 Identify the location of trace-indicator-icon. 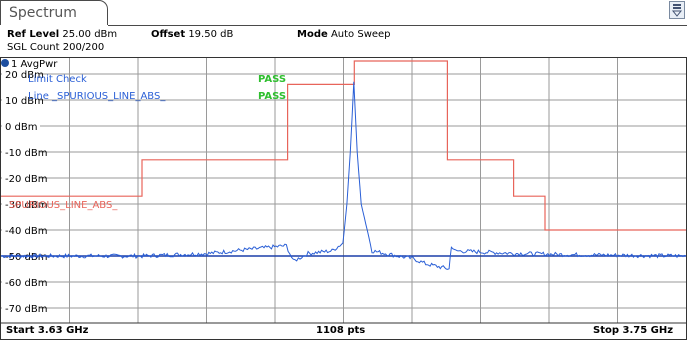
(5, 63).